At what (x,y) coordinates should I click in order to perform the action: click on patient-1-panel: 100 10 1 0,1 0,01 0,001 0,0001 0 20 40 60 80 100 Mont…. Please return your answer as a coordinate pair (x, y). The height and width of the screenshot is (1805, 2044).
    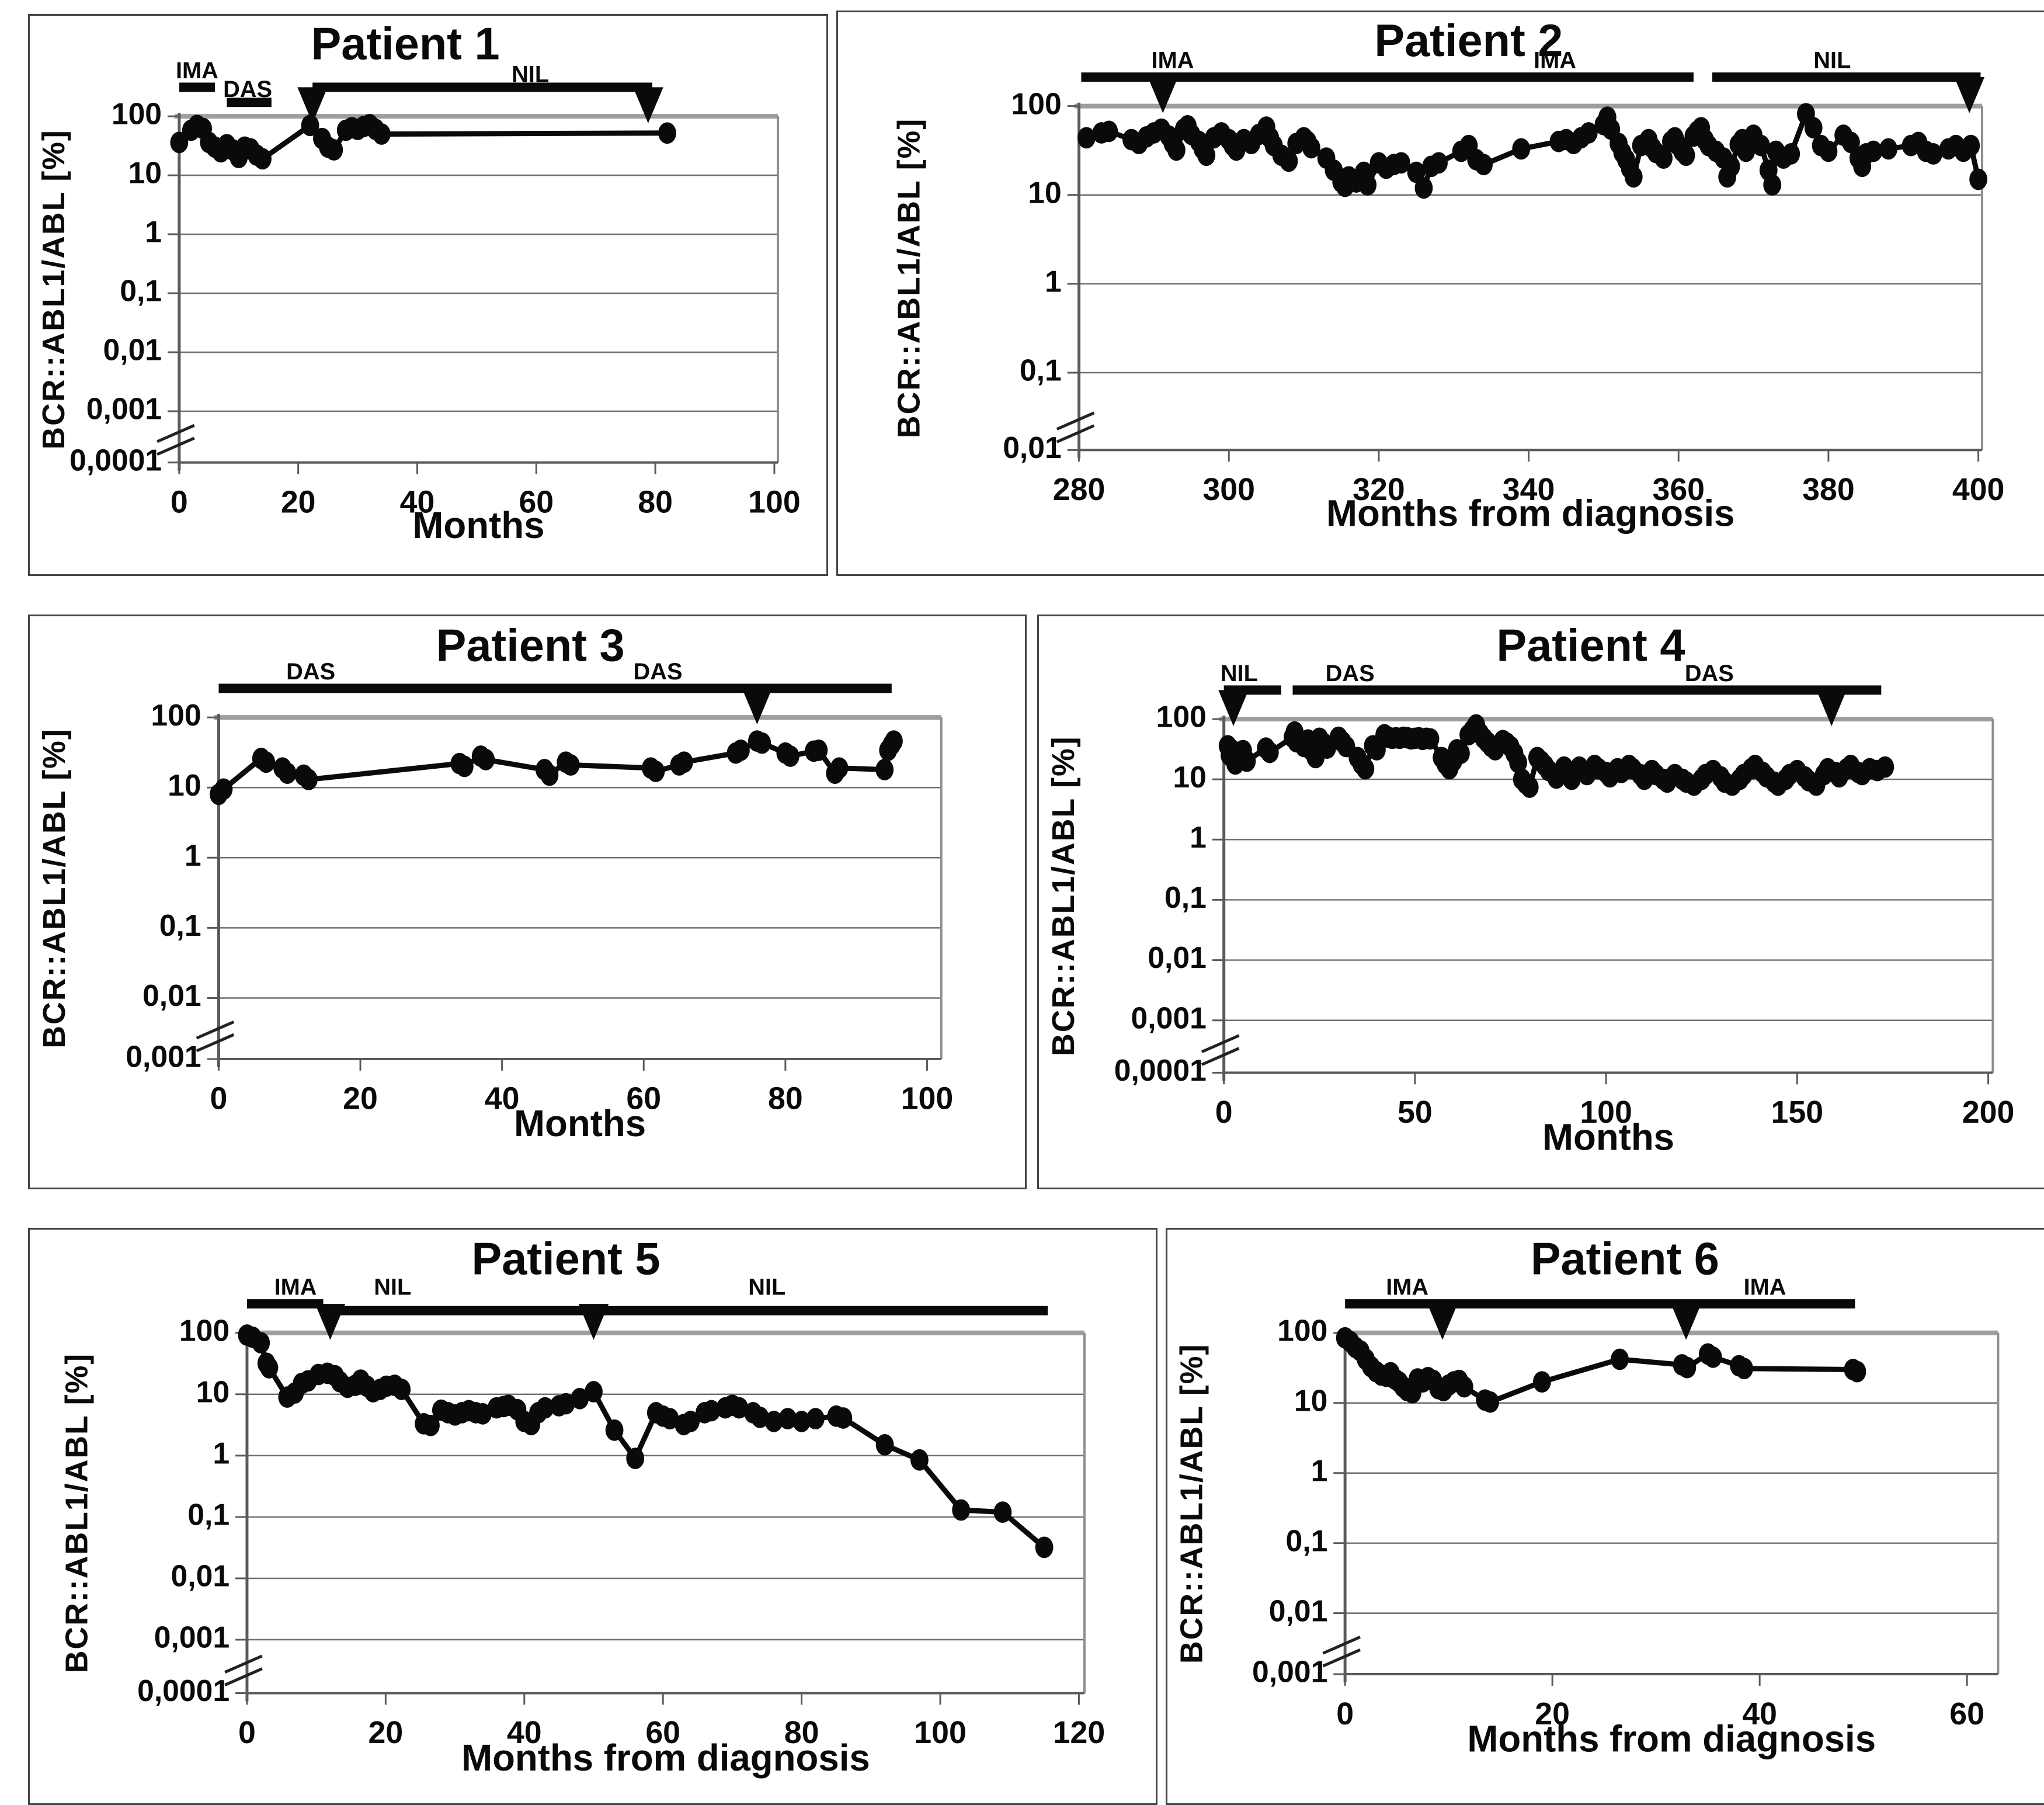
    Looking at the image, I should click on (428, 295).